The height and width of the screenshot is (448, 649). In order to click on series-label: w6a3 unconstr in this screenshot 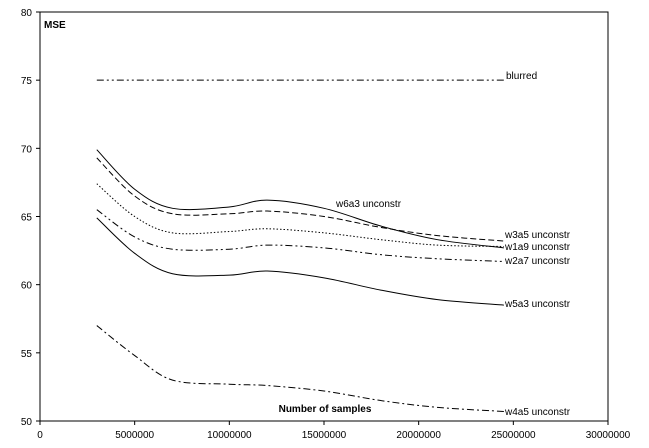, I will do `click(368, 204)`.